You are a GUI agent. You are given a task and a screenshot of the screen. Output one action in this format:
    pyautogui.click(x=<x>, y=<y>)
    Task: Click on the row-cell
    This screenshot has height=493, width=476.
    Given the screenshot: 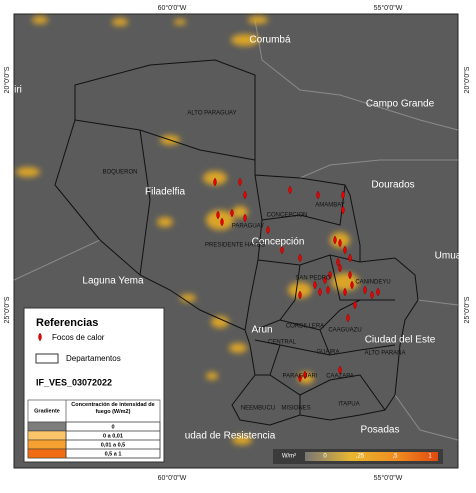 What is the action you would take?
    pyautogui.click(x=113, y=453)
    